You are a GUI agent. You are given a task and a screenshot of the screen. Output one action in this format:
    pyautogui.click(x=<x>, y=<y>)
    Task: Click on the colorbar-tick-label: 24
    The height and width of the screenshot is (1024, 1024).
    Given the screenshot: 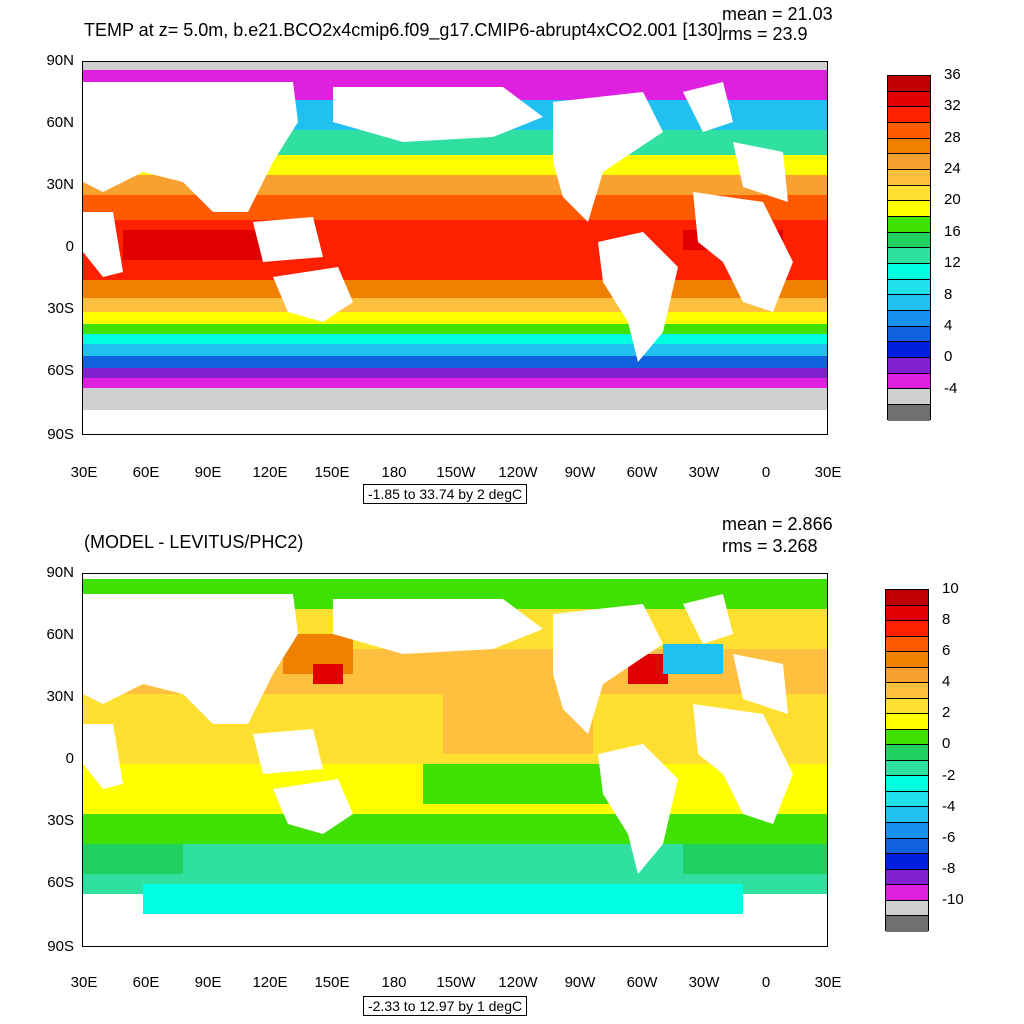 What is the action you would take?
    pyautogui.click(x=952, y=169)
    